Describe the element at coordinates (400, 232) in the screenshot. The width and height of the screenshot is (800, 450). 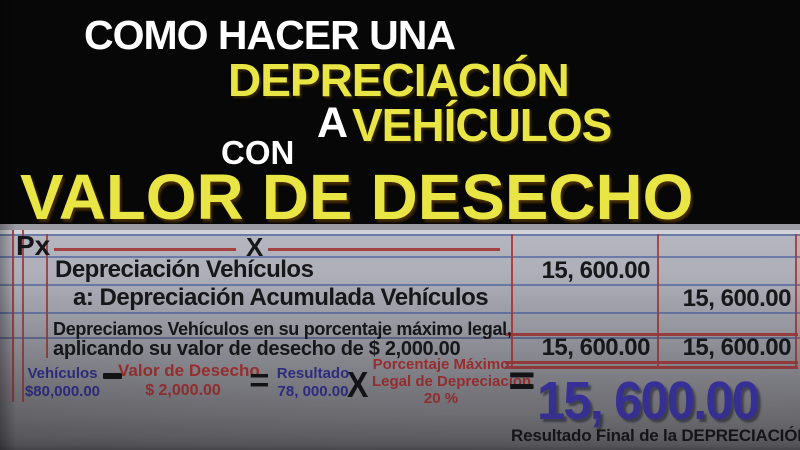
I see `paper-white-strip` at that location.